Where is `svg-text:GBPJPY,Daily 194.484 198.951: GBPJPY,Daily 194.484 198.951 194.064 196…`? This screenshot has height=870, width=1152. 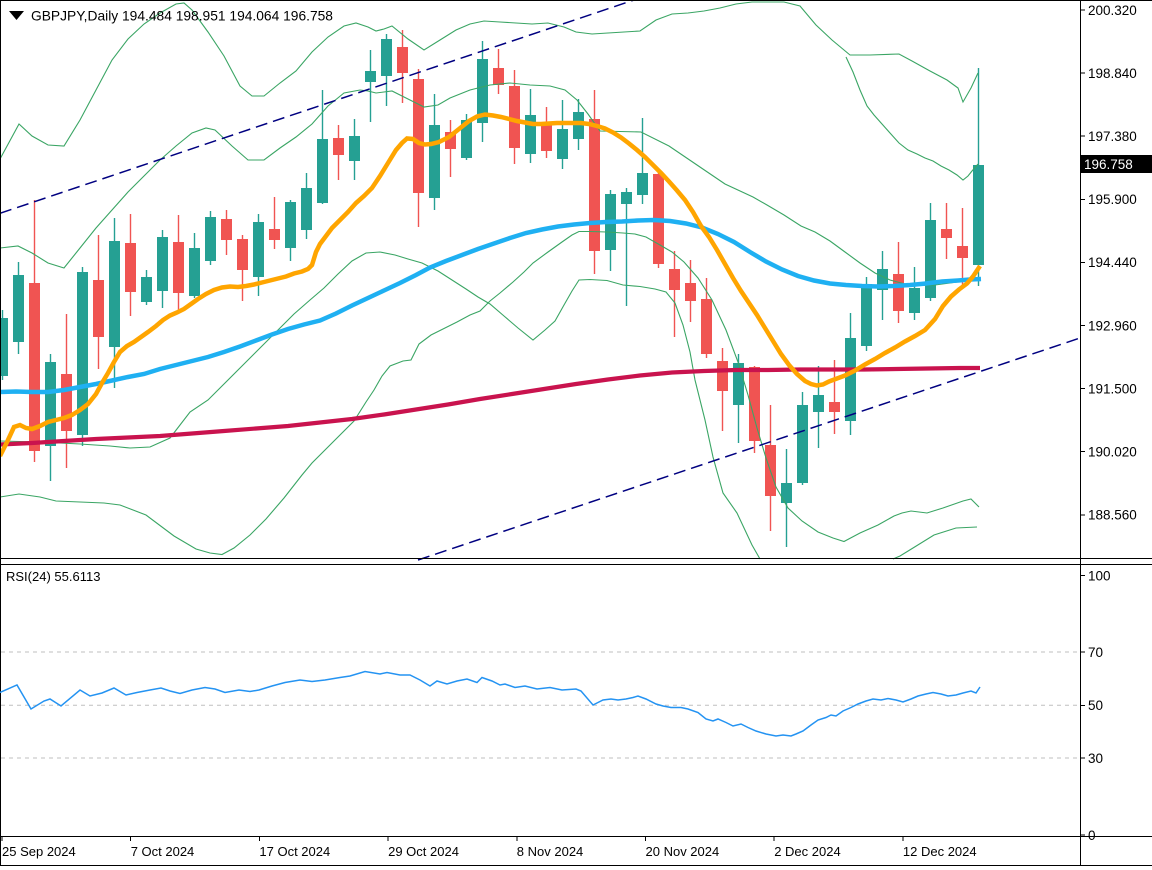 svg-text:GBPJPY,Daily 194.484 198.951: GBPJPY,Daily 194.484 198.951 194.064 196… is located at coordinates (182, 16).